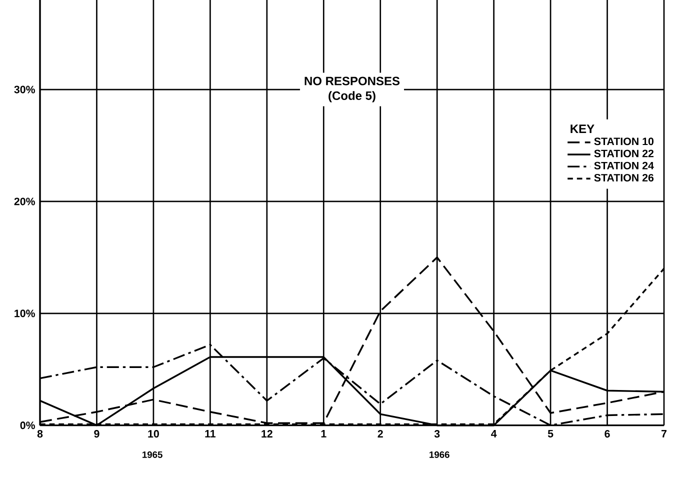 The height and width of the screenshot is (479, 676). I want to click on x-tick-label: 9, so click(97, 434).